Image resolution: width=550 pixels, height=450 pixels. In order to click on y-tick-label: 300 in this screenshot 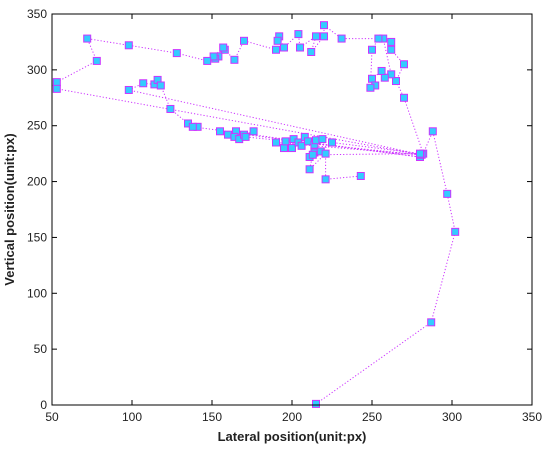, I will do `click(37, 70)`.